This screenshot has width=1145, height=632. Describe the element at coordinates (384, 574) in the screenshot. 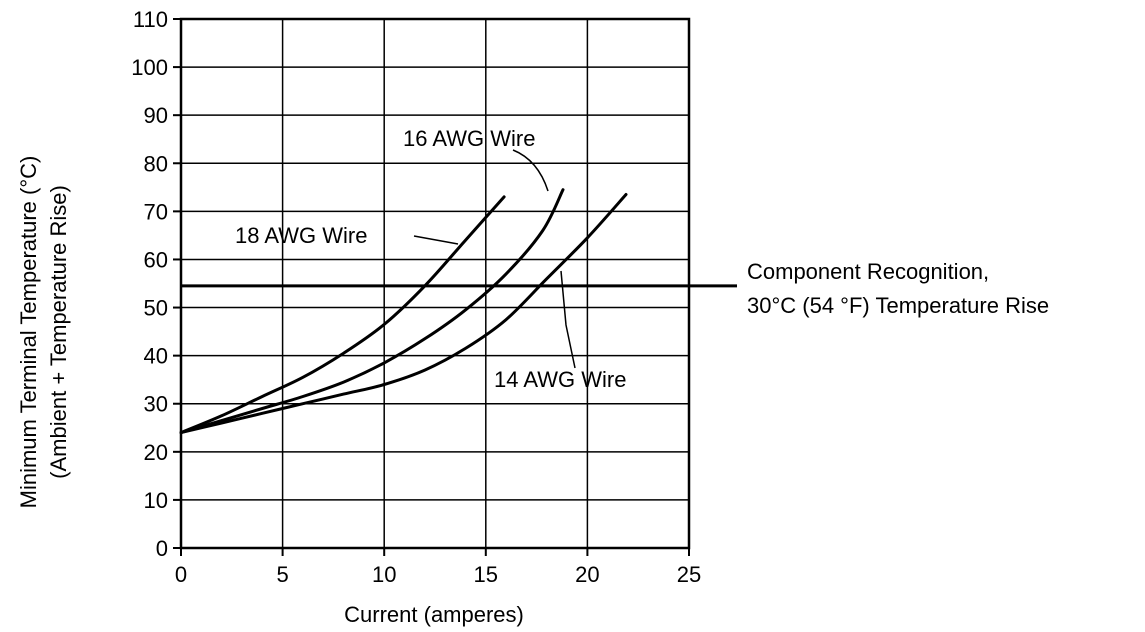

I see `x-tick-label: 10` at that location.